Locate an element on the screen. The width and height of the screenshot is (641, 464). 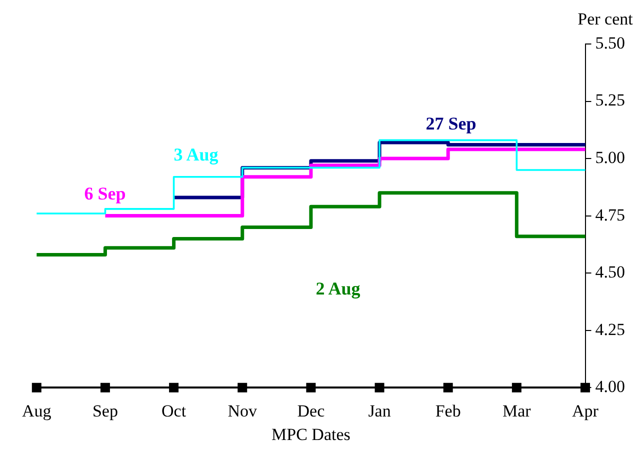
y-tick-label: 4.50 is located at coordinates (610, 272).